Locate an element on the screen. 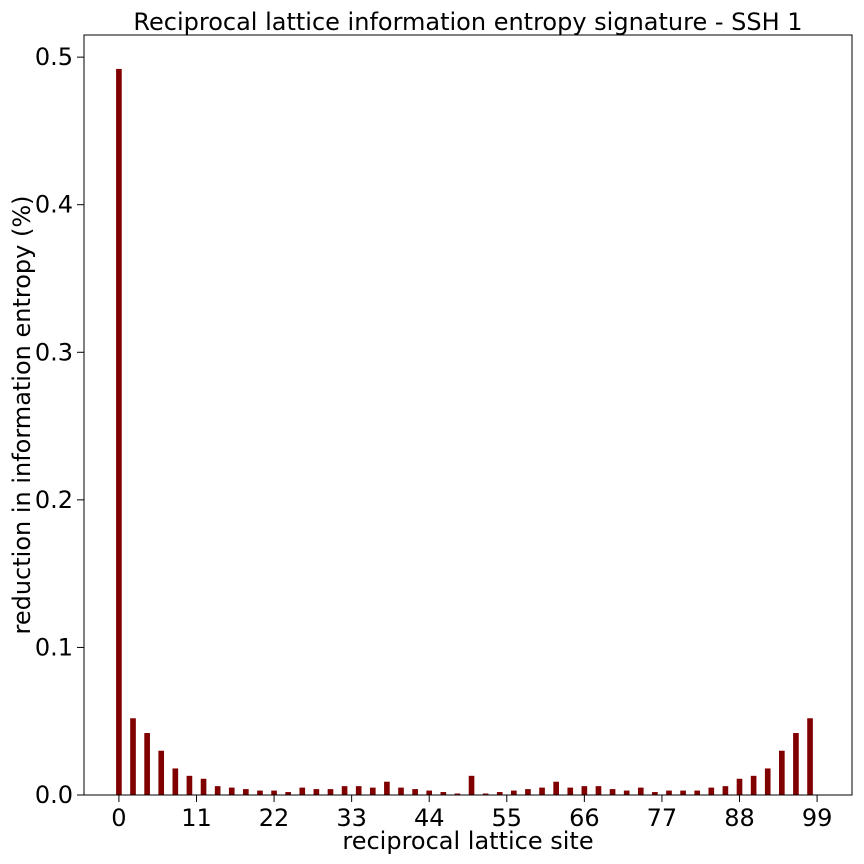  y-tick-label: 0.4 is located at coordinates (54, 205).